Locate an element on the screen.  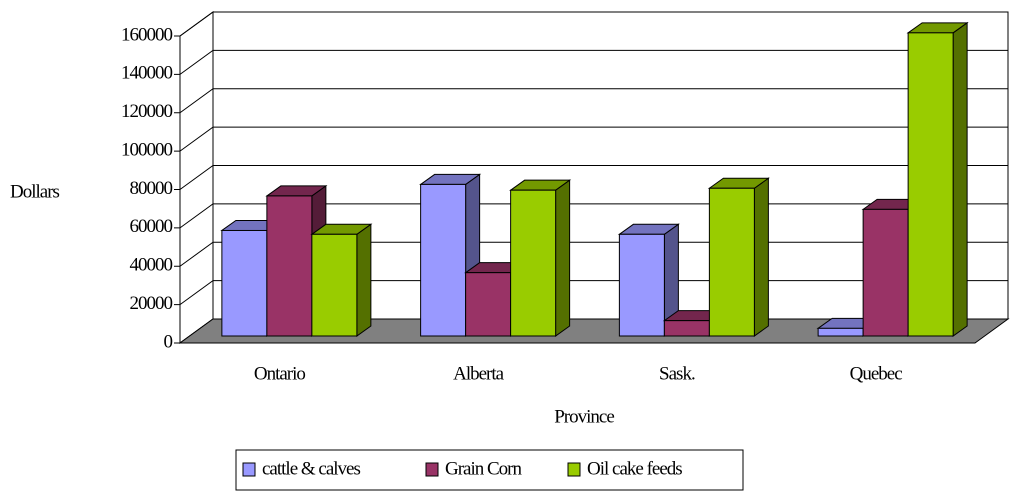
y-tick-label: 20000 is located at coordinates (151, 303).